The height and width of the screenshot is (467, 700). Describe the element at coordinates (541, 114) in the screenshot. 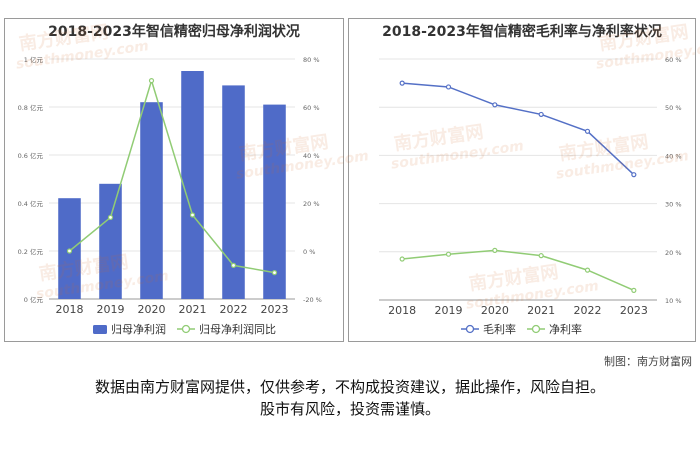

I see `series-0-point-2021` at that location.